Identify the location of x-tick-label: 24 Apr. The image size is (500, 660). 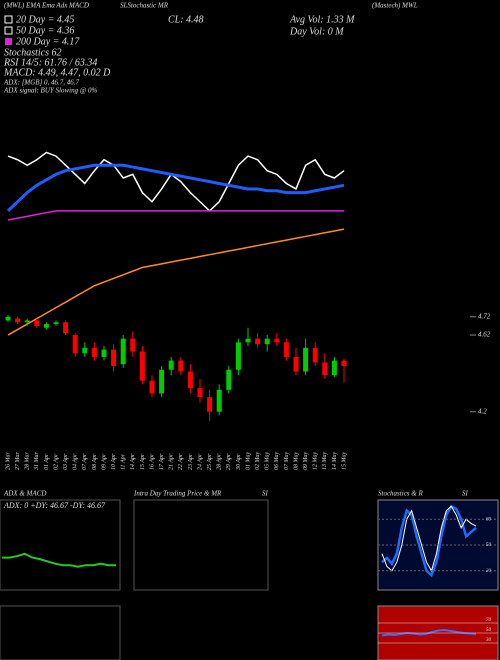
(199, 461).